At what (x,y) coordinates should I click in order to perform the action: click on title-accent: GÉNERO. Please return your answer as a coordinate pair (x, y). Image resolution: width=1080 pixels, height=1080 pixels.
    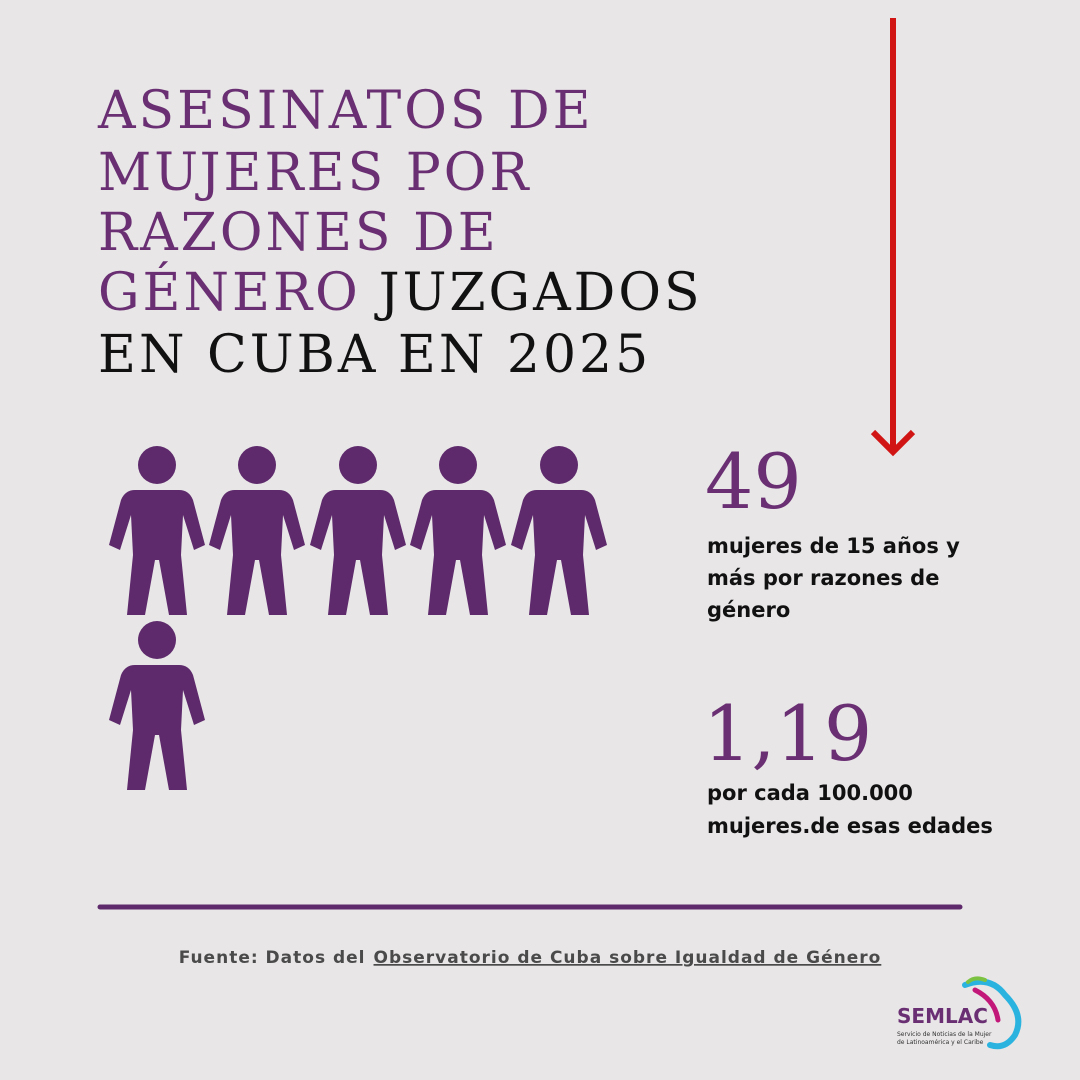
    Looking at the image, I should click on (229, 292).